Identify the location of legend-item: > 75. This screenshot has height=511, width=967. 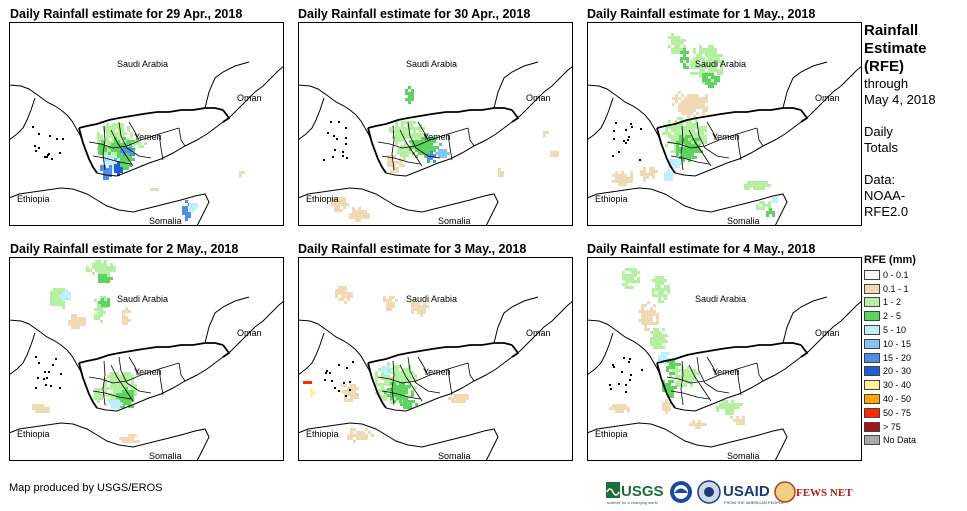
(890, 427).